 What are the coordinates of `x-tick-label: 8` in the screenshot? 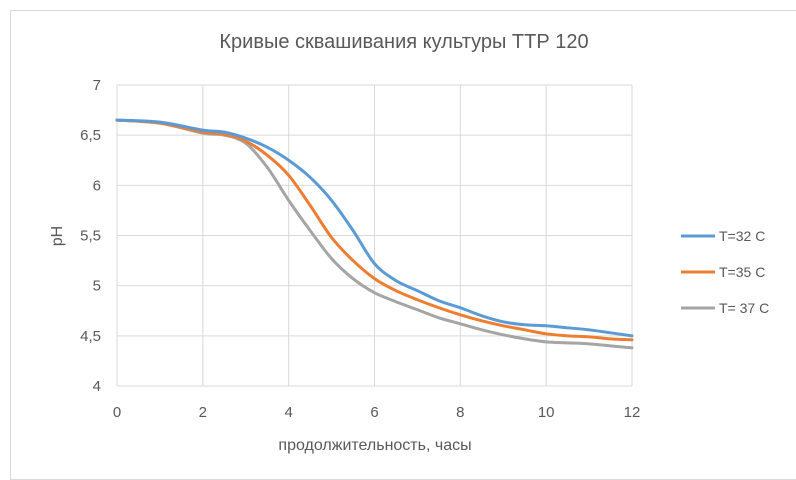 It's located at (460, 412).